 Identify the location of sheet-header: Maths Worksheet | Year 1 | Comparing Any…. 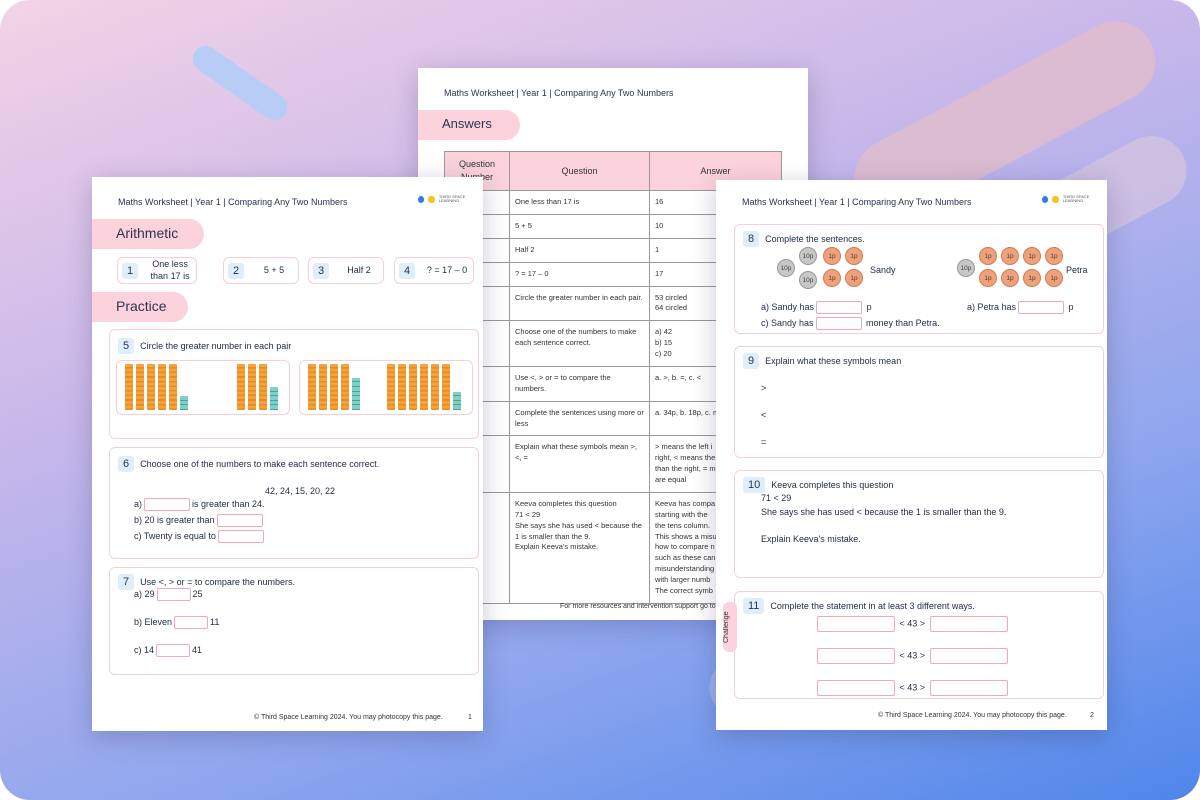
(559, 93).